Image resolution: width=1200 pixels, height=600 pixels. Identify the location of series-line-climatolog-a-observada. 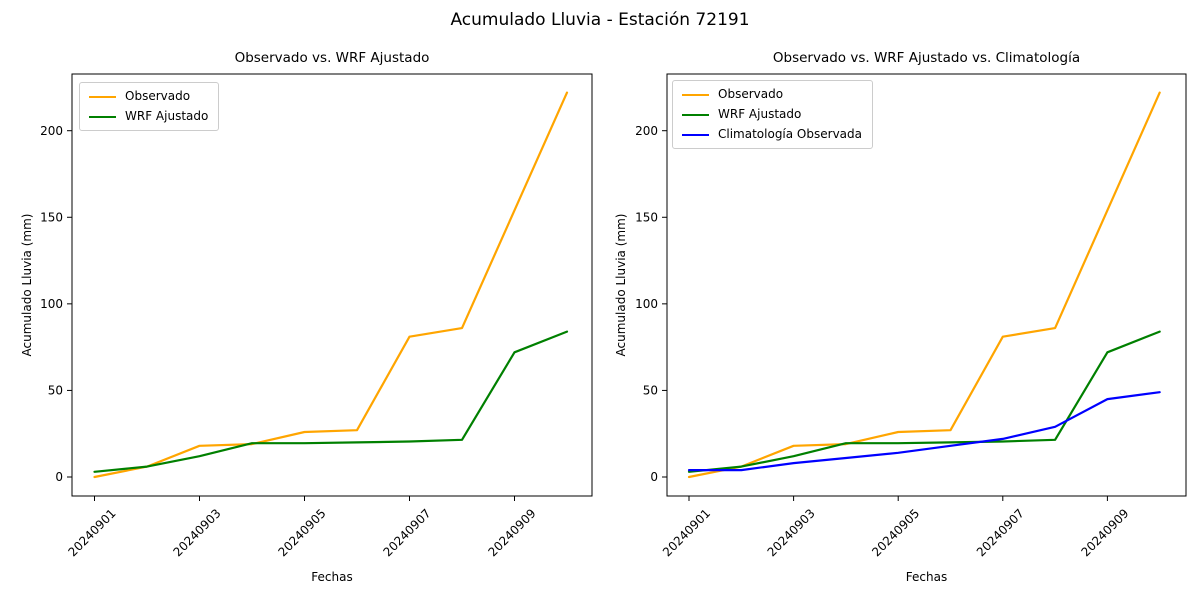
(924, 431).